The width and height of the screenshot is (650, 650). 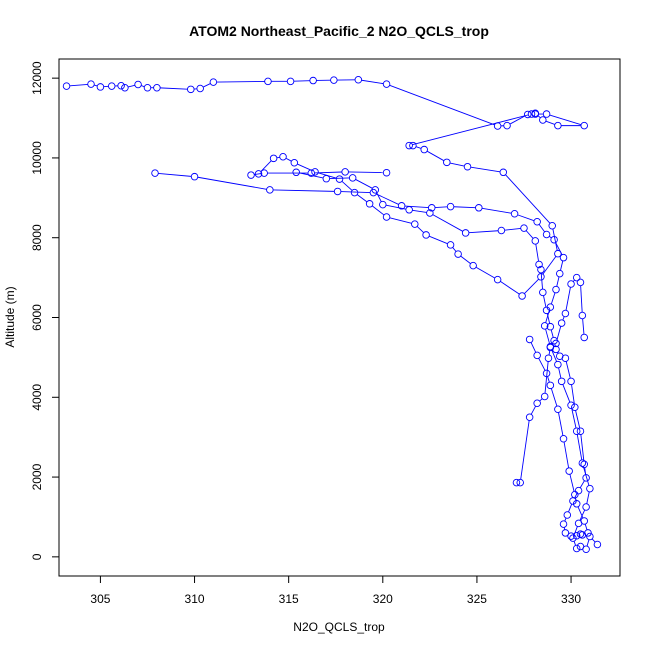 What do you see at coordinates (339, 31) in the screenshot?
I see `chart-title: ATOM2 Northeast_Pacific_2 N2O_QCLS_trop` at bounding box center [339, 31].